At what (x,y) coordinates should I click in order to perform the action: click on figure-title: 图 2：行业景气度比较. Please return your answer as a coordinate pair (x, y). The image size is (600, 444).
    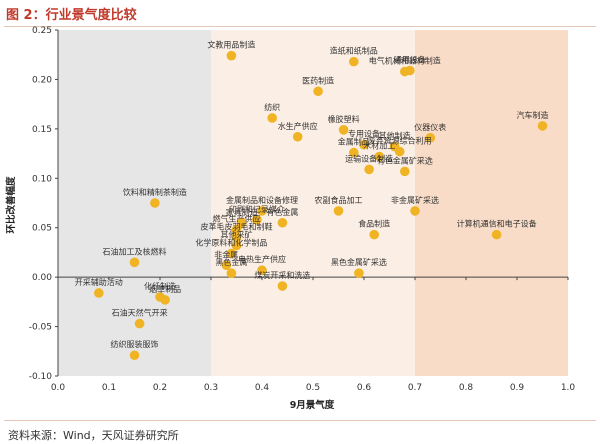
    Looking at the image, I should click on (71, 15).